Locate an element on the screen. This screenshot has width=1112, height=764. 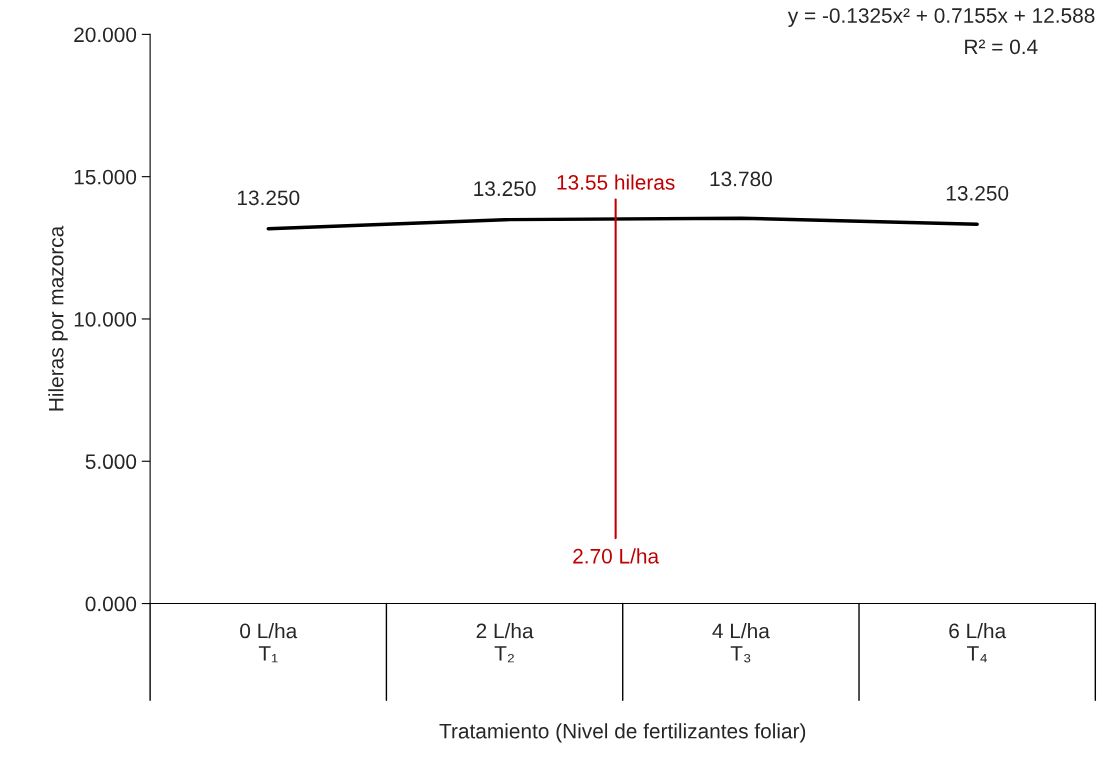
annotation: 2.70 L/ha is located at coordinates (616, 556).